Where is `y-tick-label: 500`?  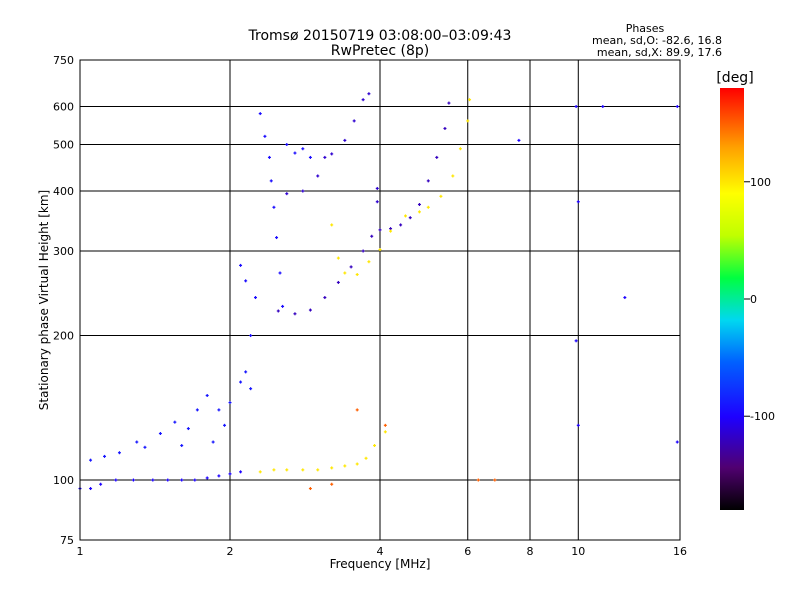
y-tick-label: 500 is located at coordinates (63, 145).